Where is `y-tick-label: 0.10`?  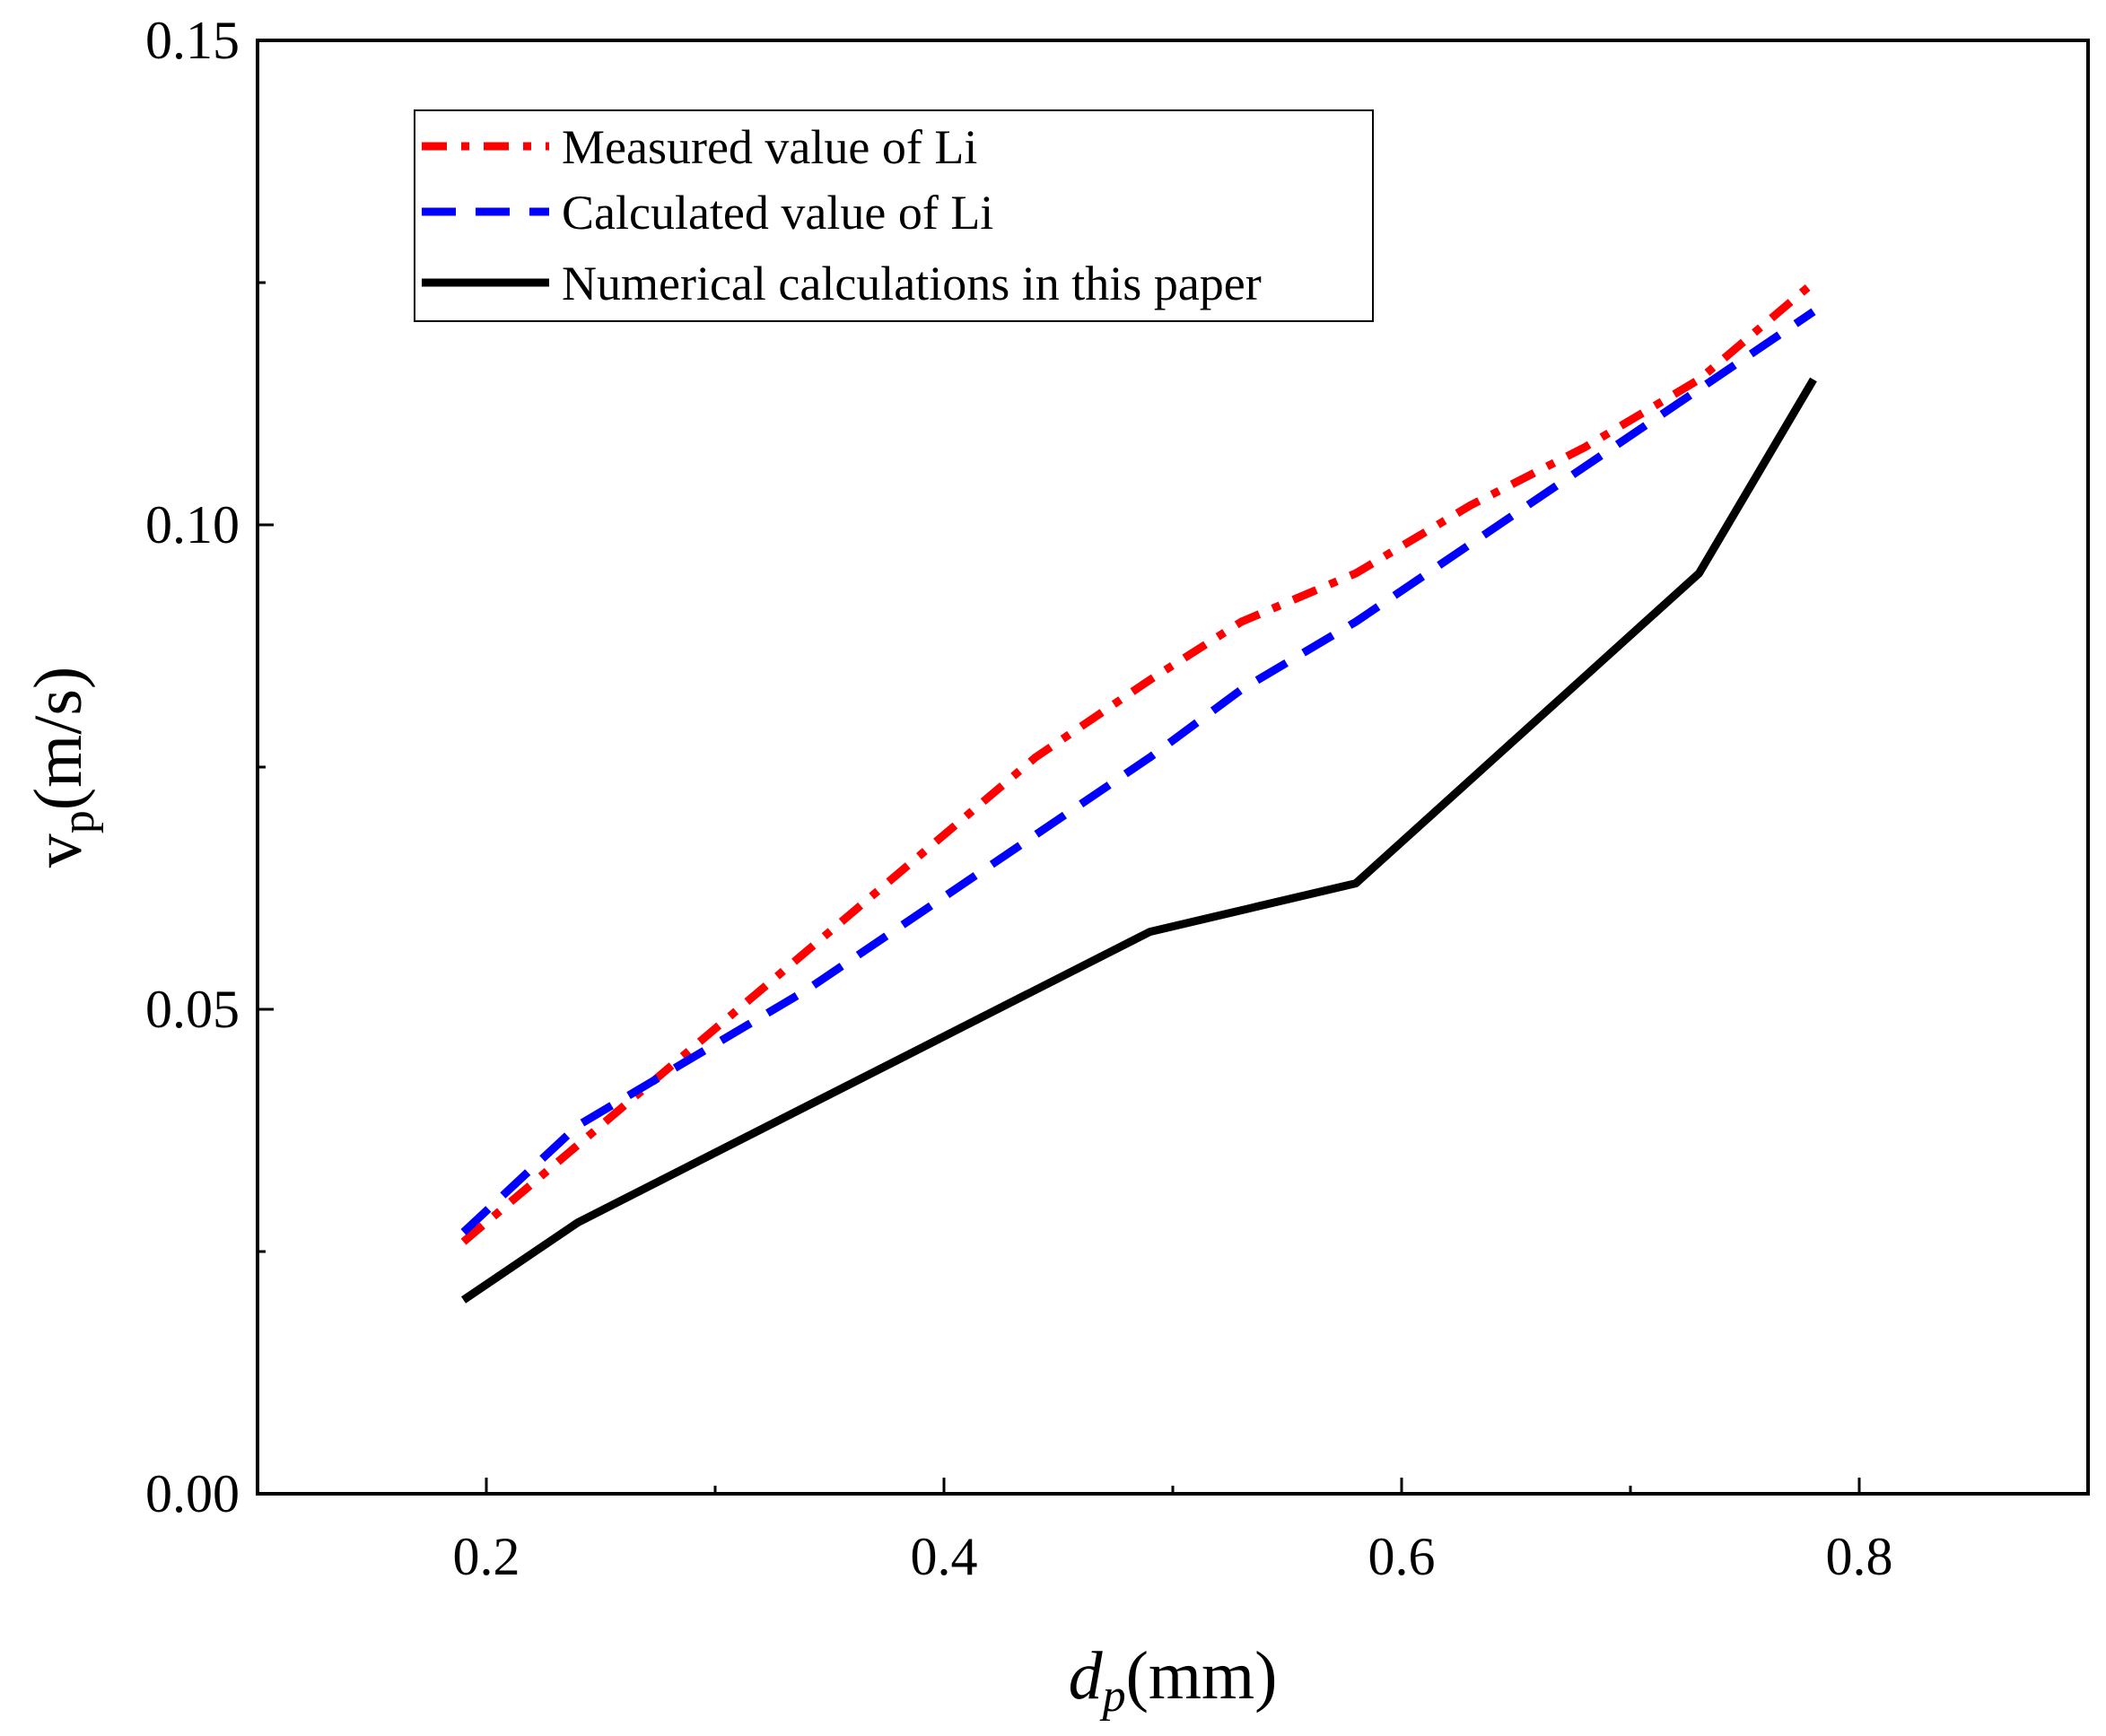 y-tick-label: 0.10 is located at coordinates (192, 524).